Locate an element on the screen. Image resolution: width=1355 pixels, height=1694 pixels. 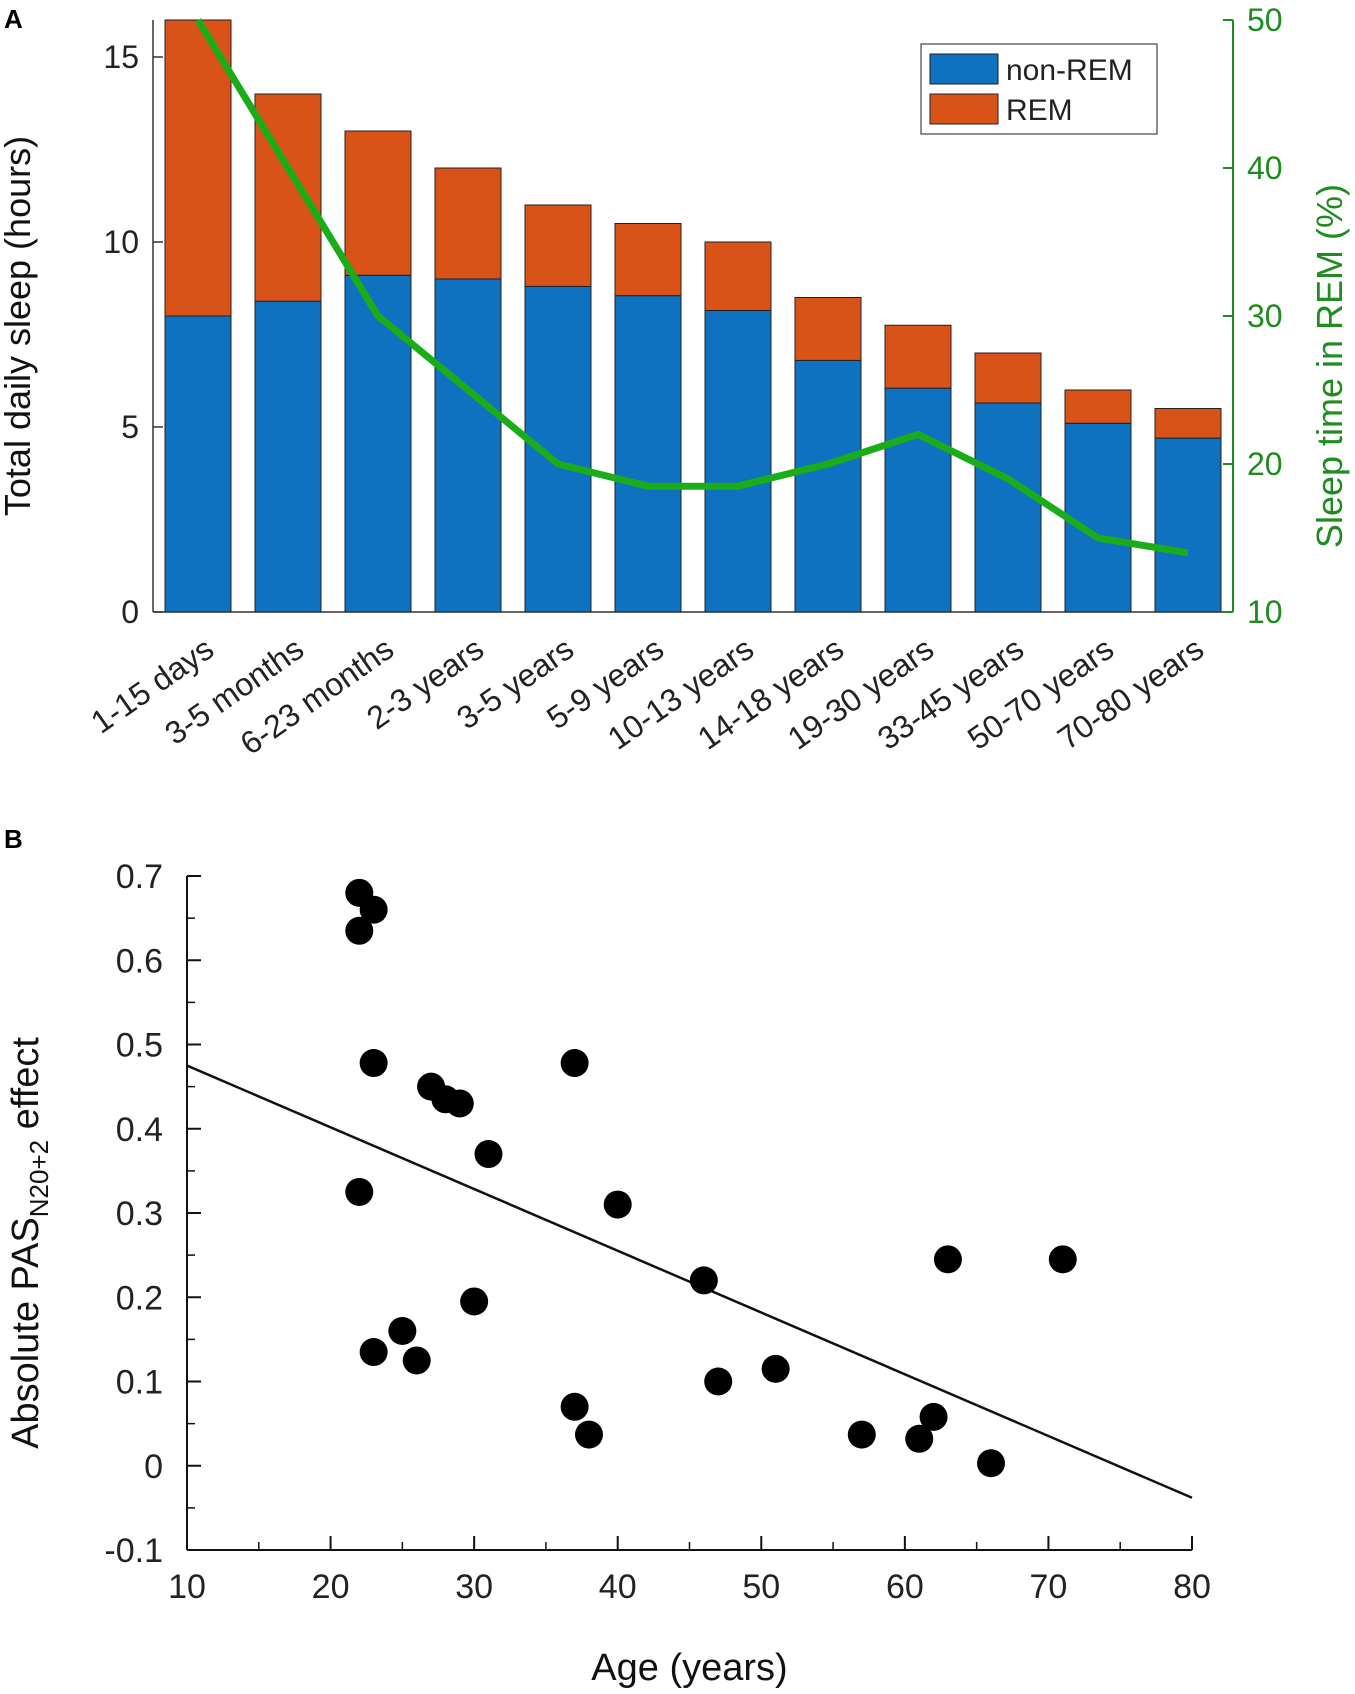
x-axis-title: Age (years) is located at coordinates (689, 1668).